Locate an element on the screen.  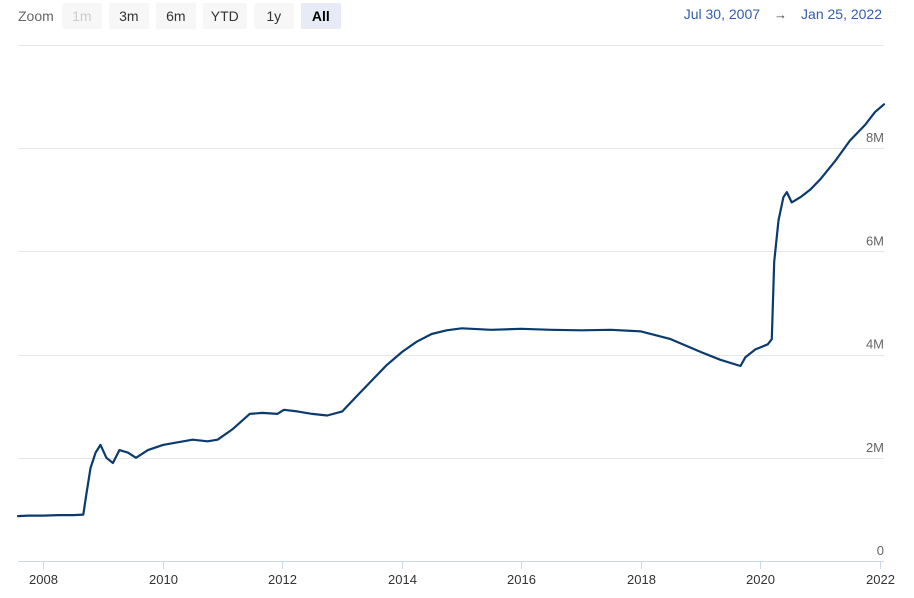
x-tick-label: 2014 is located at coordinates (402, 579).